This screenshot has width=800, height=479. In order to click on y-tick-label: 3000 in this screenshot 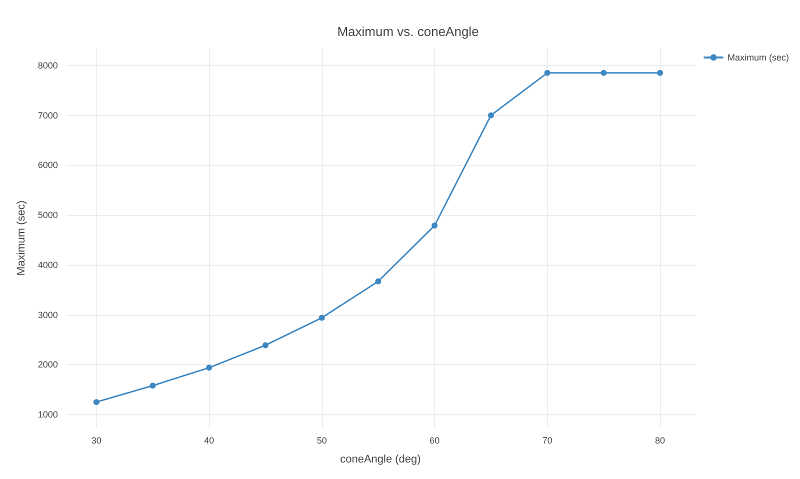, I will do `click(48, 315)`.